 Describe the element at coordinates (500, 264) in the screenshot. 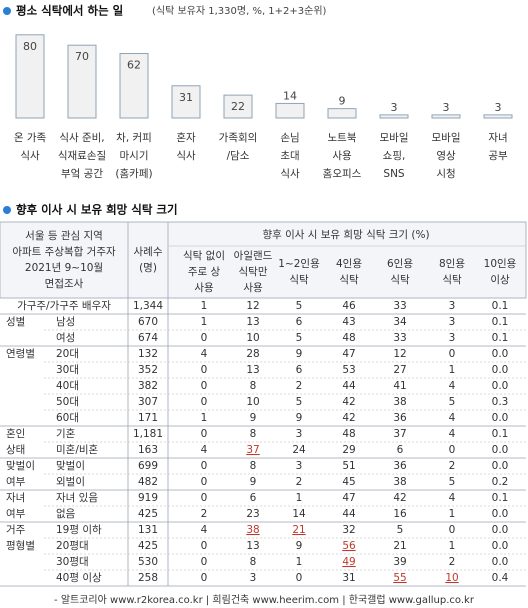

I see `column-header: 10인용` at that location.